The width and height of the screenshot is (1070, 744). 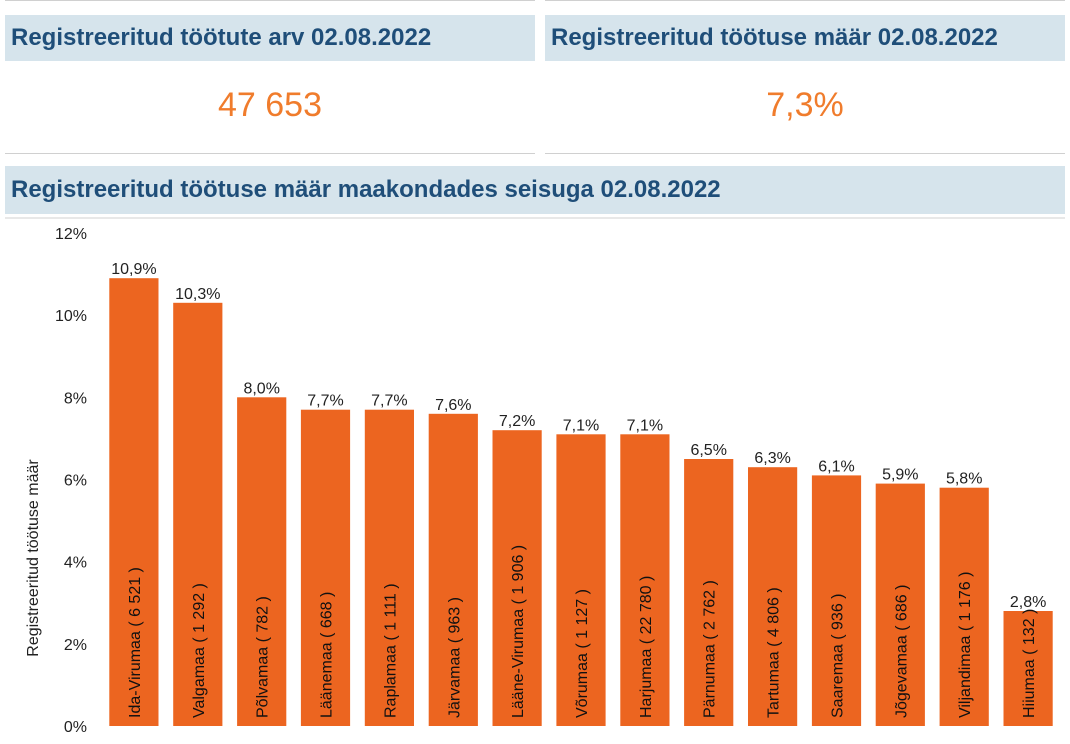 I want to click on bar-value-label: 5,9%, so click(x=900, y=475).